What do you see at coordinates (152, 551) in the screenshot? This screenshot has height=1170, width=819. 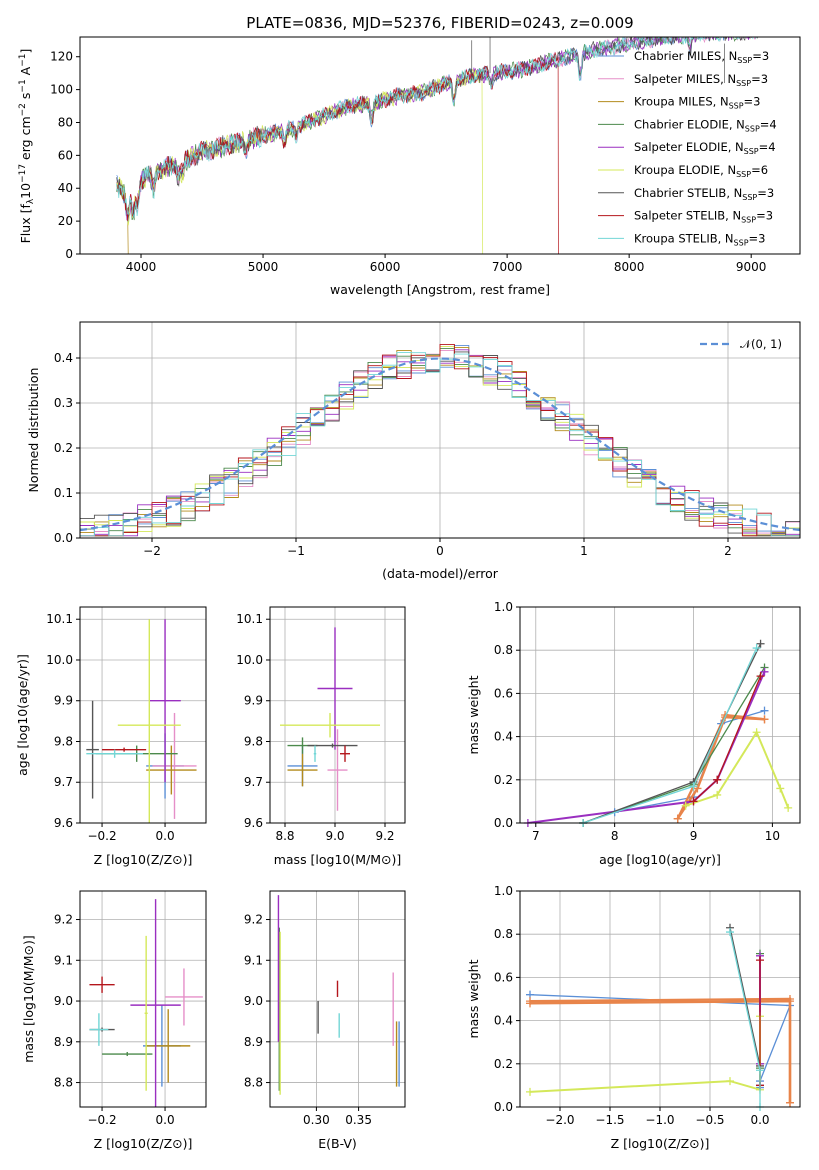 I see `x-tick-label: −2` at bounding box center [152, 551].